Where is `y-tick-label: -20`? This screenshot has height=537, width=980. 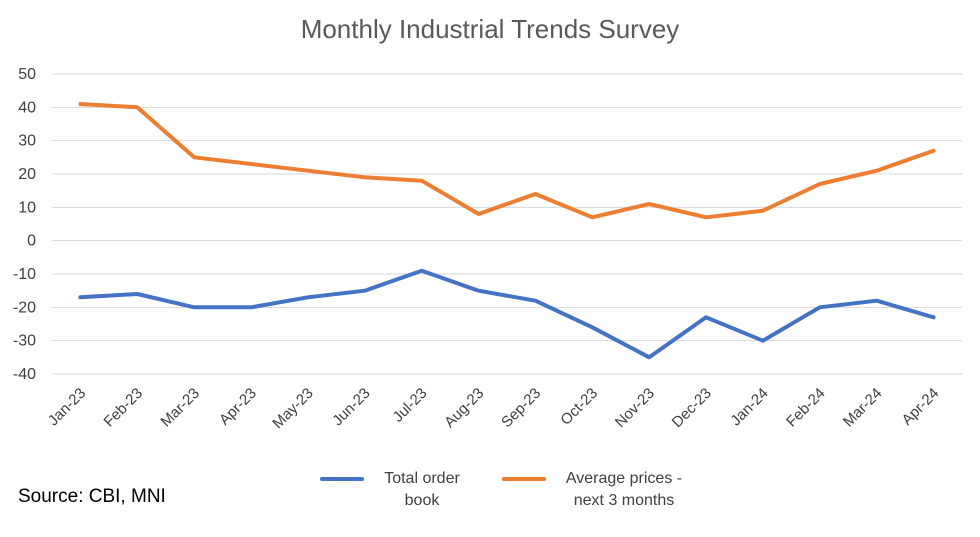 y-tick-label: -20 is located at coordinates (24, 307).